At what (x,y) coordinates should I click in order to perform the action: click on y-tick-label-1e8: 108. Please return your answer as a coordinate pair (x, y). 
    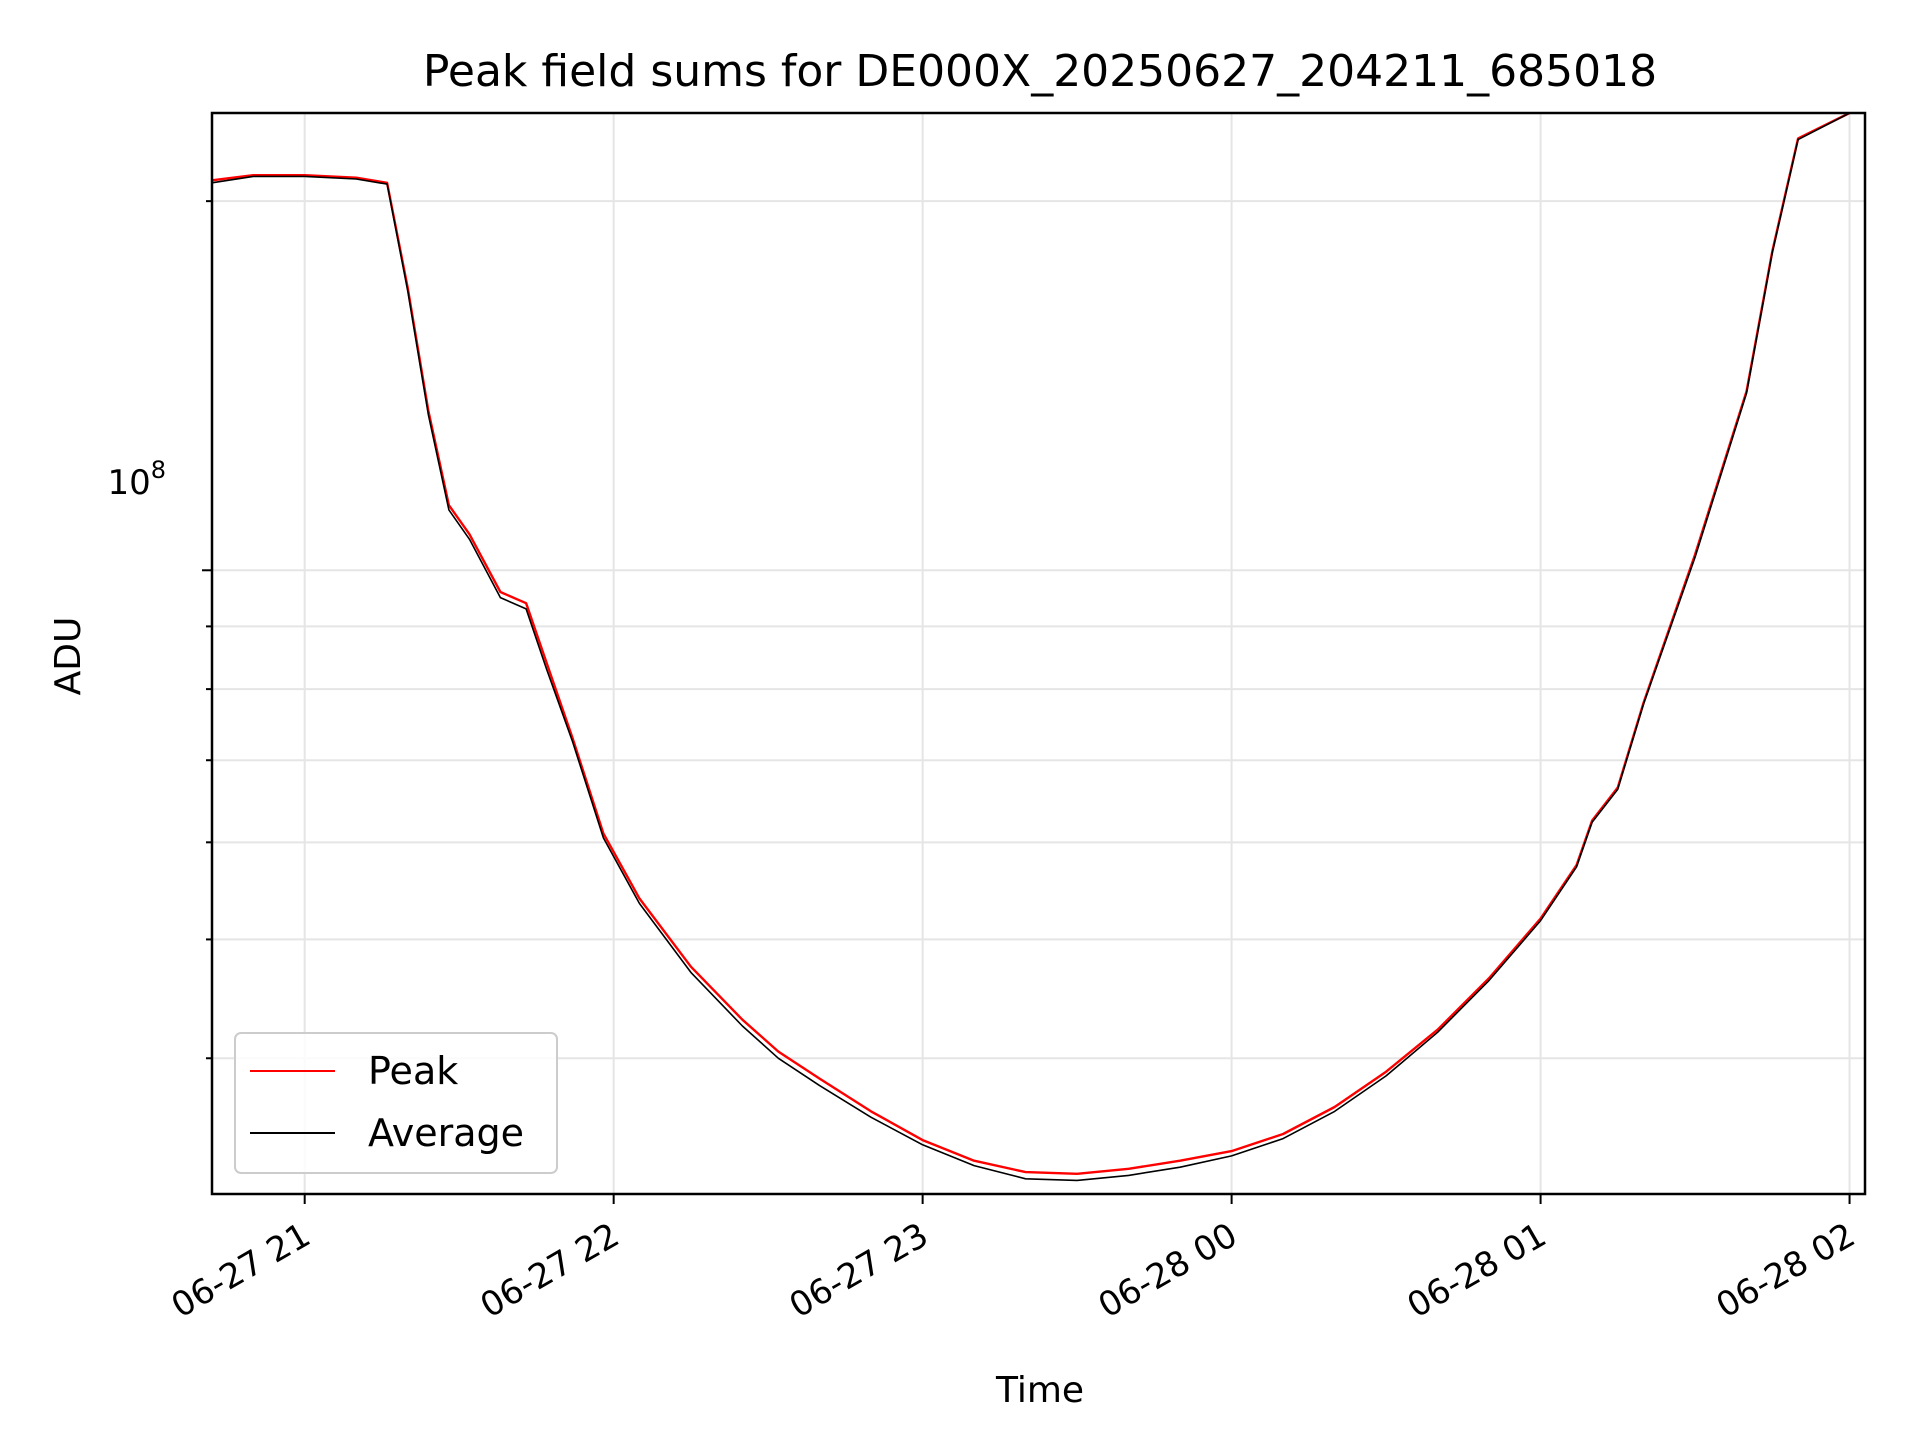
    Looking at the image, I should click on (136, 479).